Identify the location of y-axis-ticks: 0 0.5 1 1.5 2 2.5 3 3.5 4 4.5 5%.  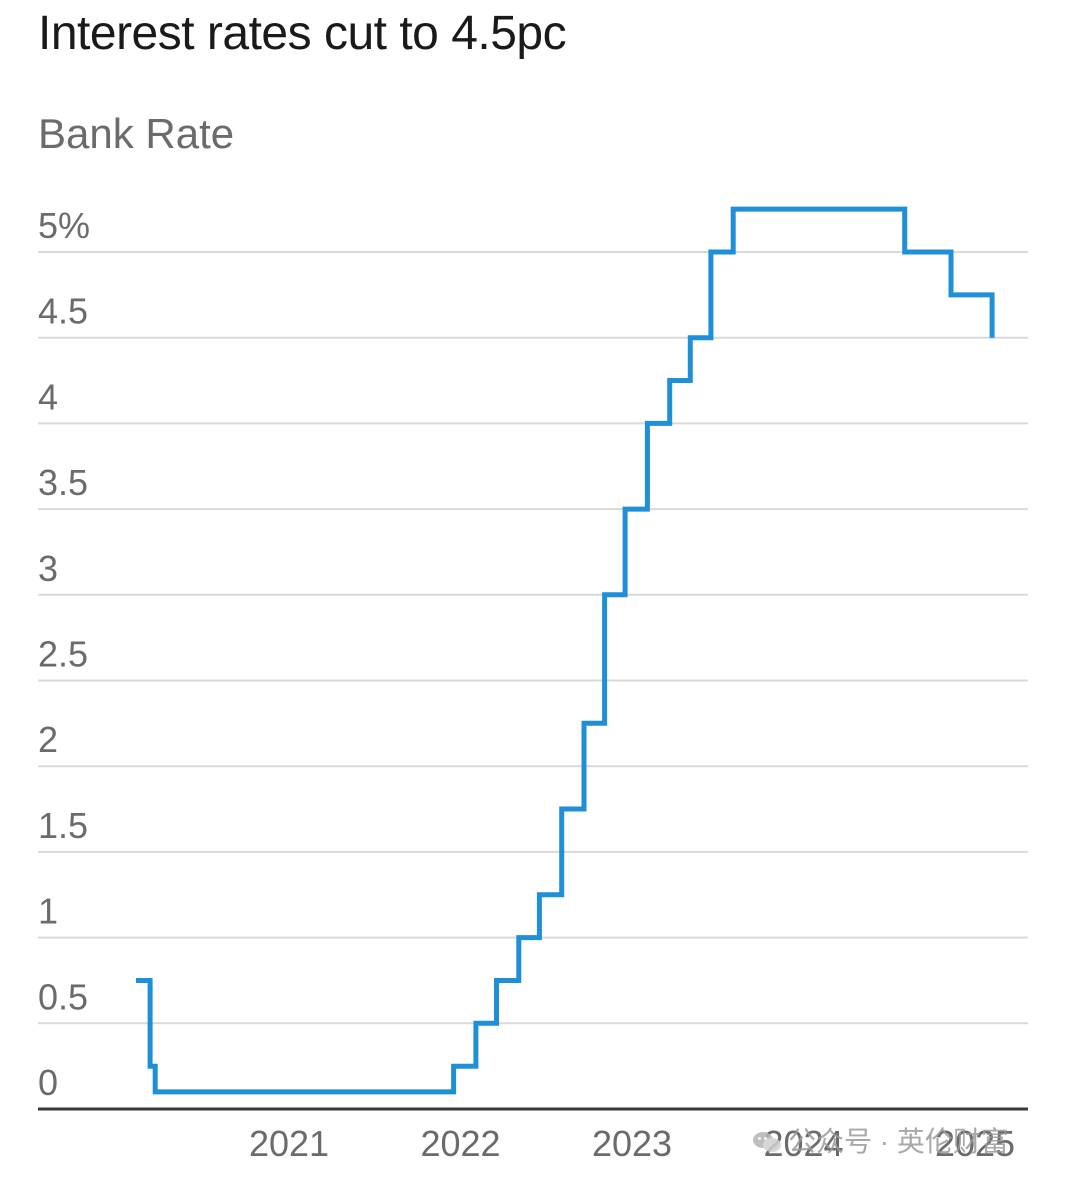
(64, 654).